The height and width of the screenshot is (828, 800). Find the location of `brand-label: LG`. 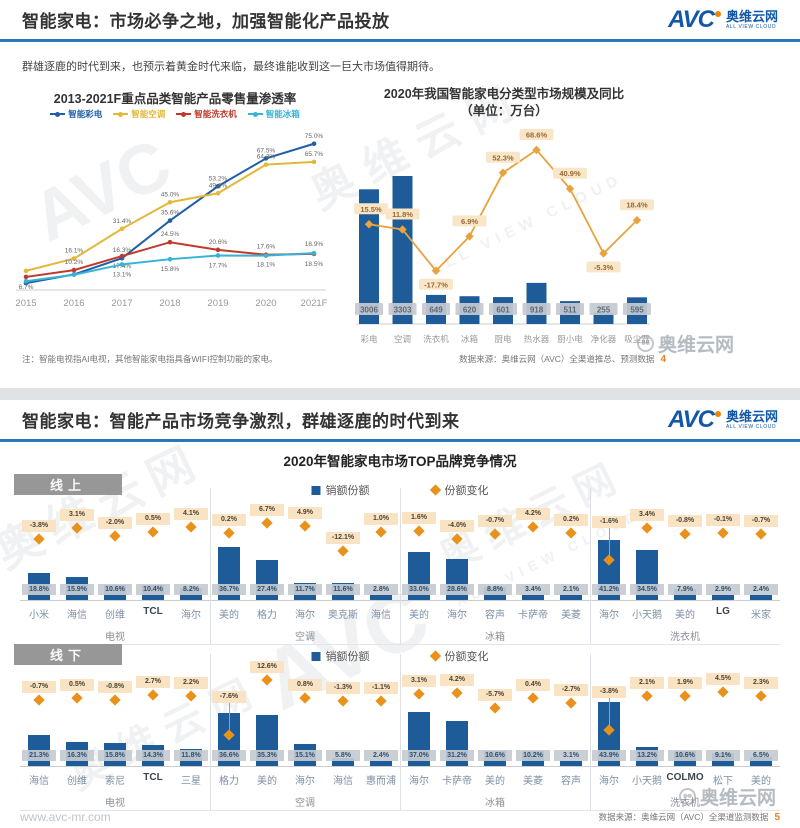

brand-label: LG is located at coordinates (723, 611).